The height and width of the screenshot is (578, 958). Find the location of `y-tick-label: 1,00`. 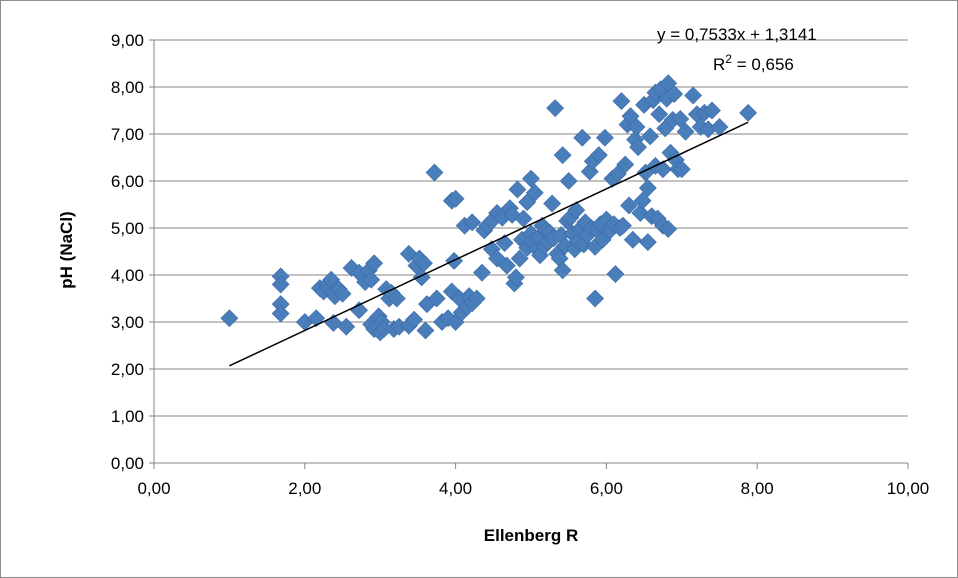

y-tick-label: 1,00 is located at coordinates (127, 416).